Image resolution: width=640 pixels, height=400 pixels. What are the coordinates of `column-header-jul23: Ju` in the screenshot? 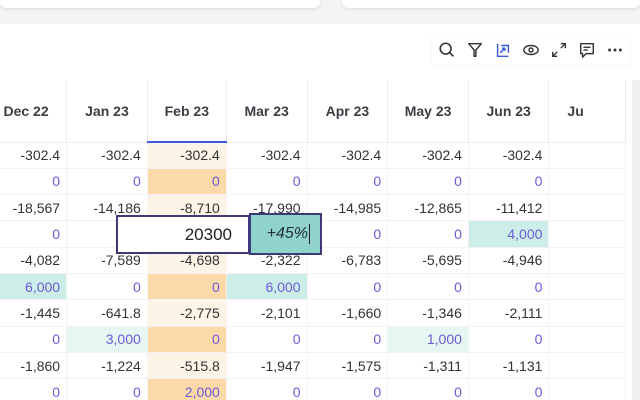 It's located at (587, 111).